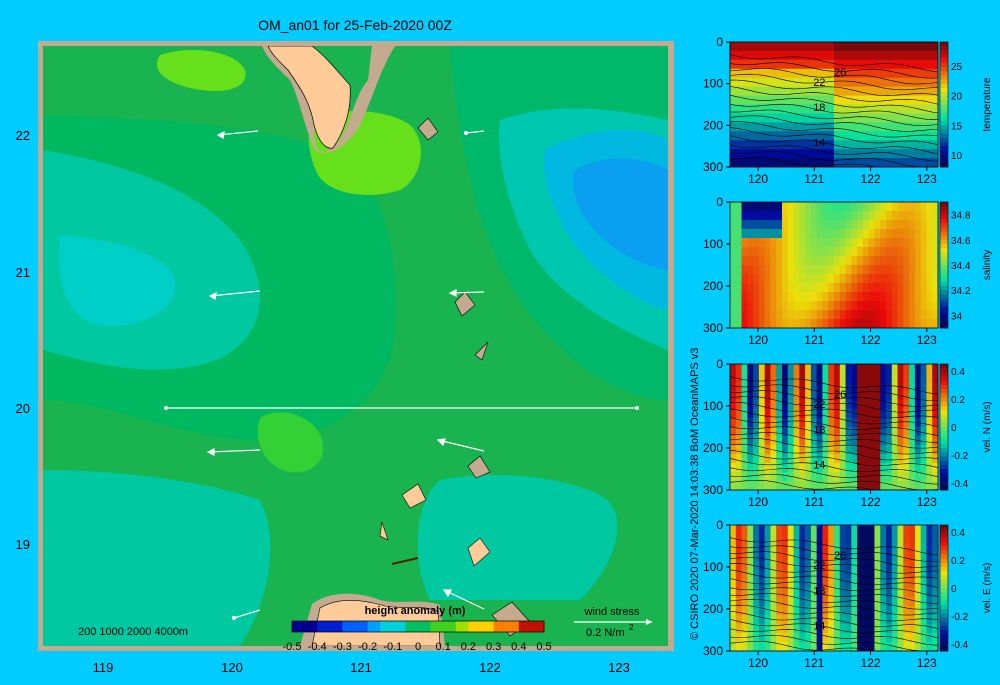 This screenshot has width=1000, height=685. What do you see at coordinates (317, 647) in the screenshot?
I see `colorbar-tick: -0.4` at bounding box center [317, 647].